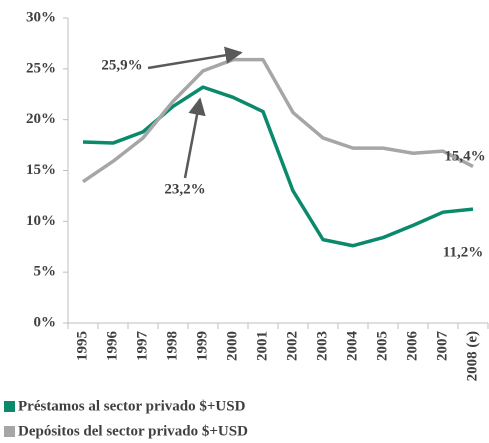  Describe the element at coordinates (382, 346) in the screenshot. I see `x-tick-label: 2005` at that location.